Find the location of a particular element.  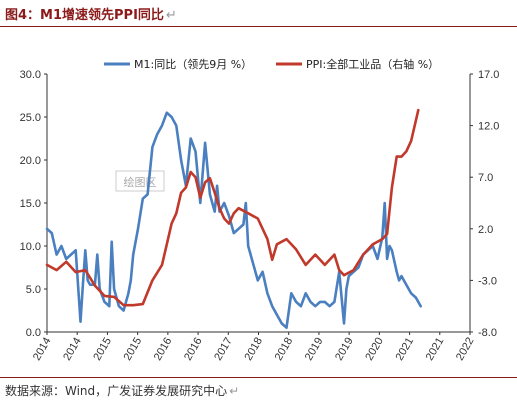

left-tick-label: 25.0 is located at coordinates (30, 118).